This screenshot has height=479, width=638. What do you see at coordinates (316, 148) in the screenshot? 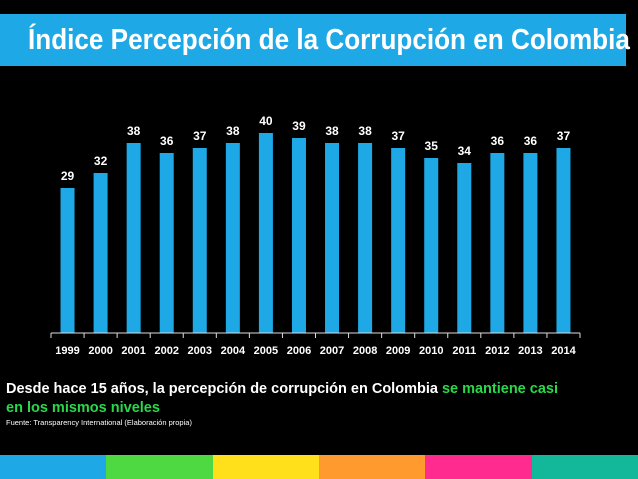
I see `value-labels-layer: 29 32 38 36 37 38 40 39 38 38 37 35 34 36 36 37` at bounding box center [316, 148].